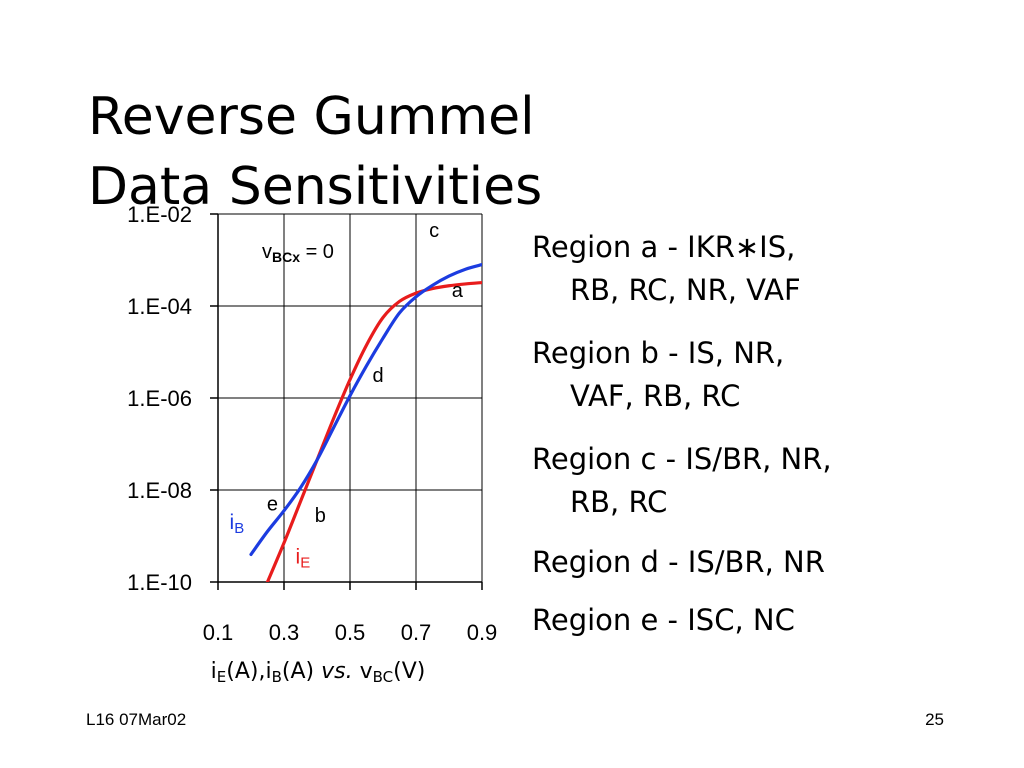  Describe the element at coordinates (767, 269) in the screenshot. I see `region-item-a: Region a - IKR∗IS, RB, RC, NR, VAF` at that location.